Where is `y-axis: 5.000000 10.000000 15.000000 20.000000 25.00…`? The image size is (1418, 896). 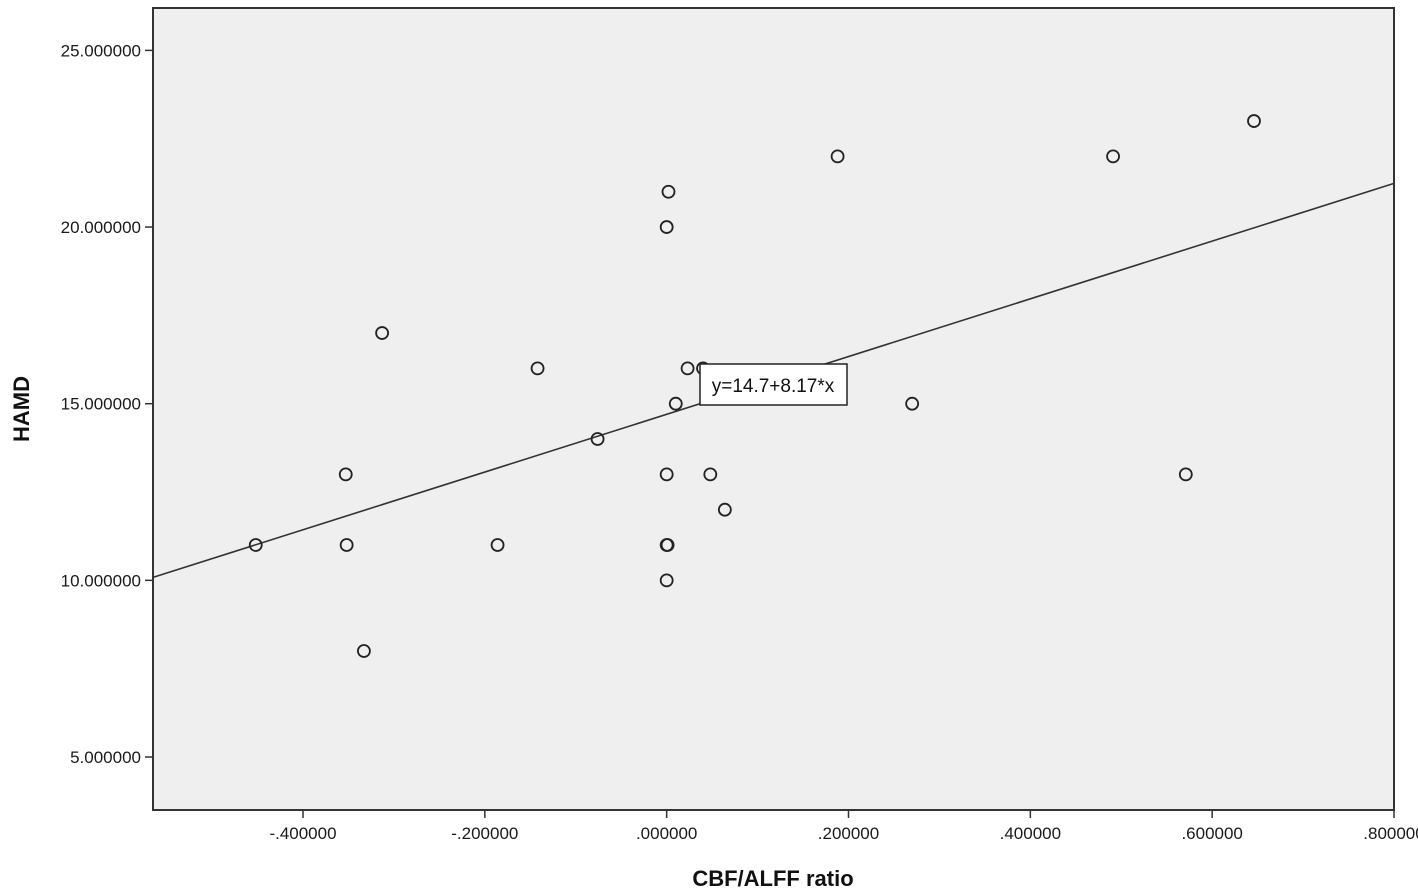
y-axis: 5.000000 10.000000 15.000000 20.000000 25.00… is located at coordinates (107, 404).